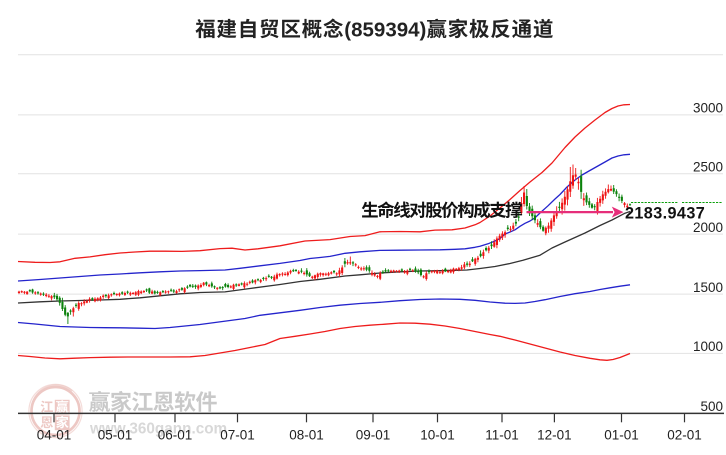 Image resolution: width=726 pixels, height=455 pixels. What do you see at coordinates (711, 406) in the screenshot?
I see `svg-text: 500` at bounding box center [711, 406].